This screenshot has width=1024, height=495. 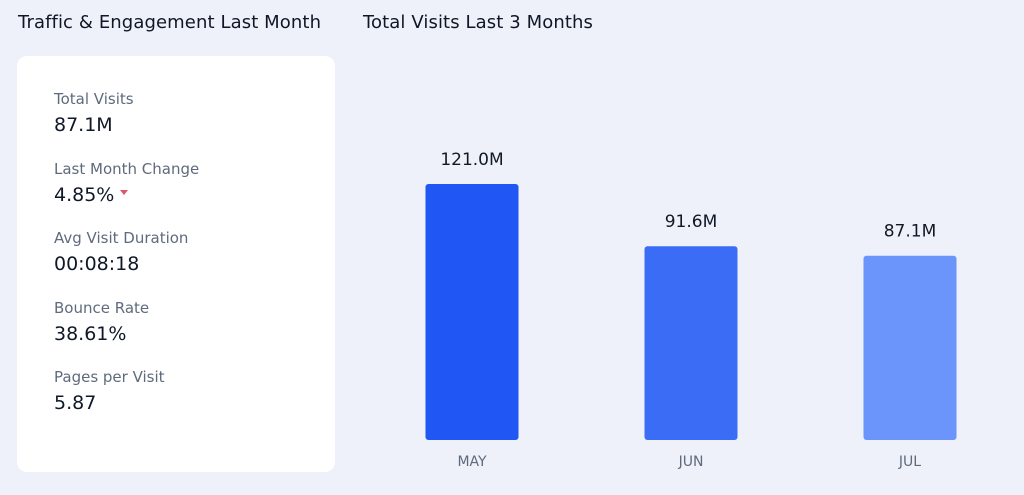 What do you see at coordinates (472, 312) in the screenshot?
I see `bar-may` at bounding box center [472, 312].